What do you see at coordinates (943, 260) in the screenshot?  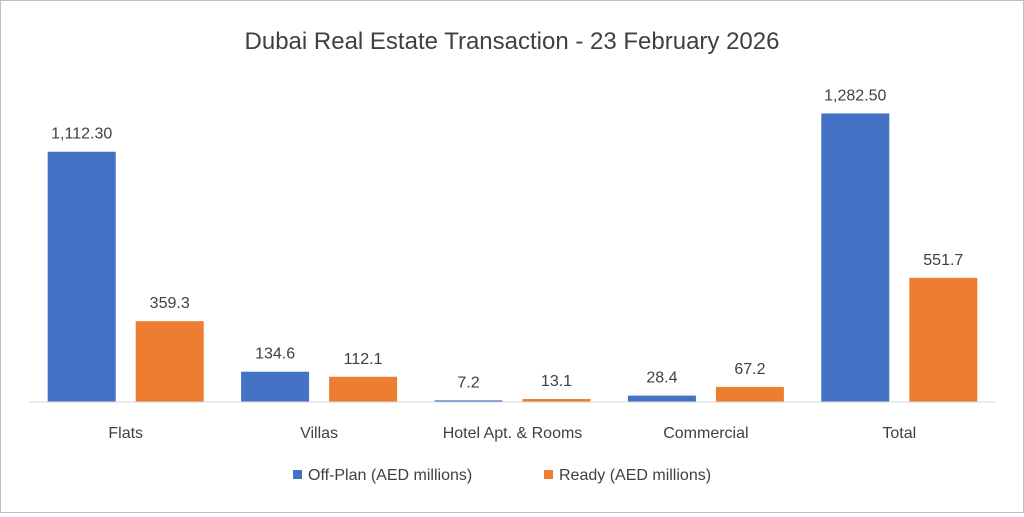 I see `data-label-ready-4: 551.7` at bounding box center [943, 260].